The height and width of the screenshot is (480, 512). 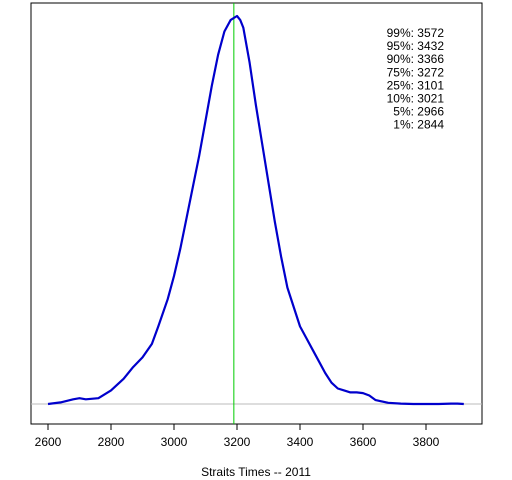 I want to click on x-axis-label: Straits Times -- 2011, so click(x=256, y=472).